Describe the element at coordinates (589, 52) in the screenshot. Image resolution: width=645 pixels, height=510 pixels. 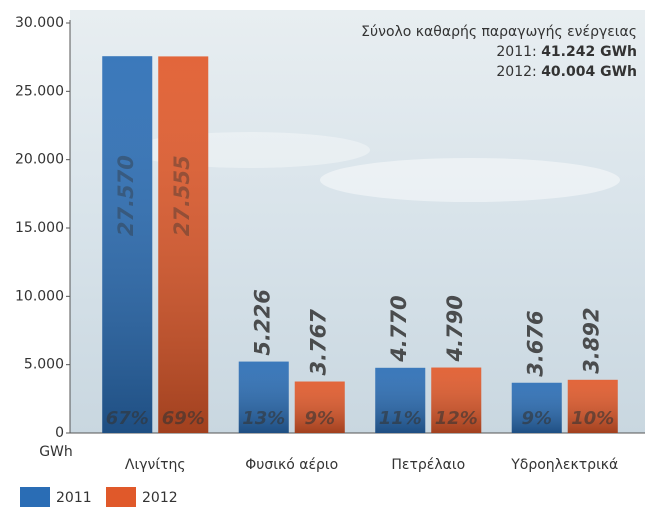
I see `total-value: 41.242 GWh` at that location.